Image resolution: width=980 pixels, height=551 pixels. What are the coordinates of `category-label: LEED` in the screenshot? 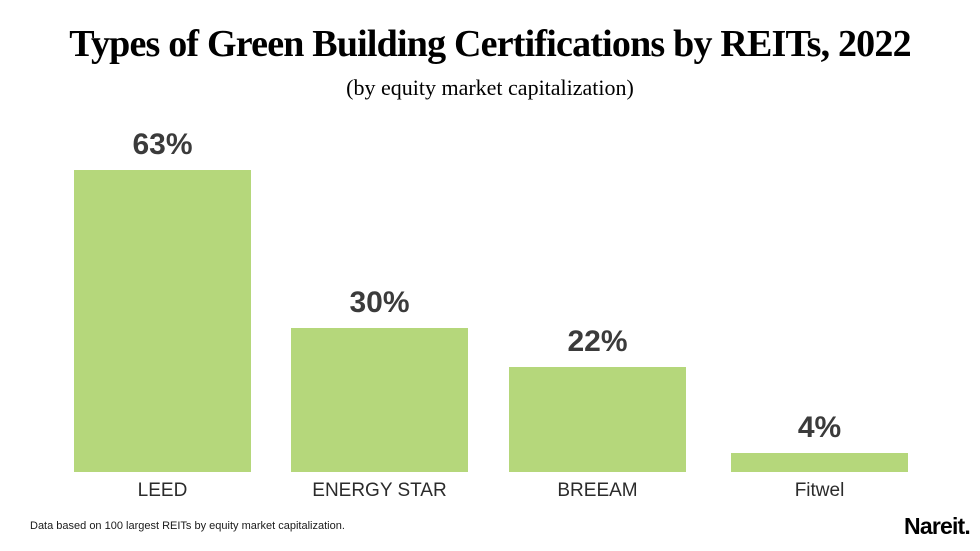 It's located at (162, 490).